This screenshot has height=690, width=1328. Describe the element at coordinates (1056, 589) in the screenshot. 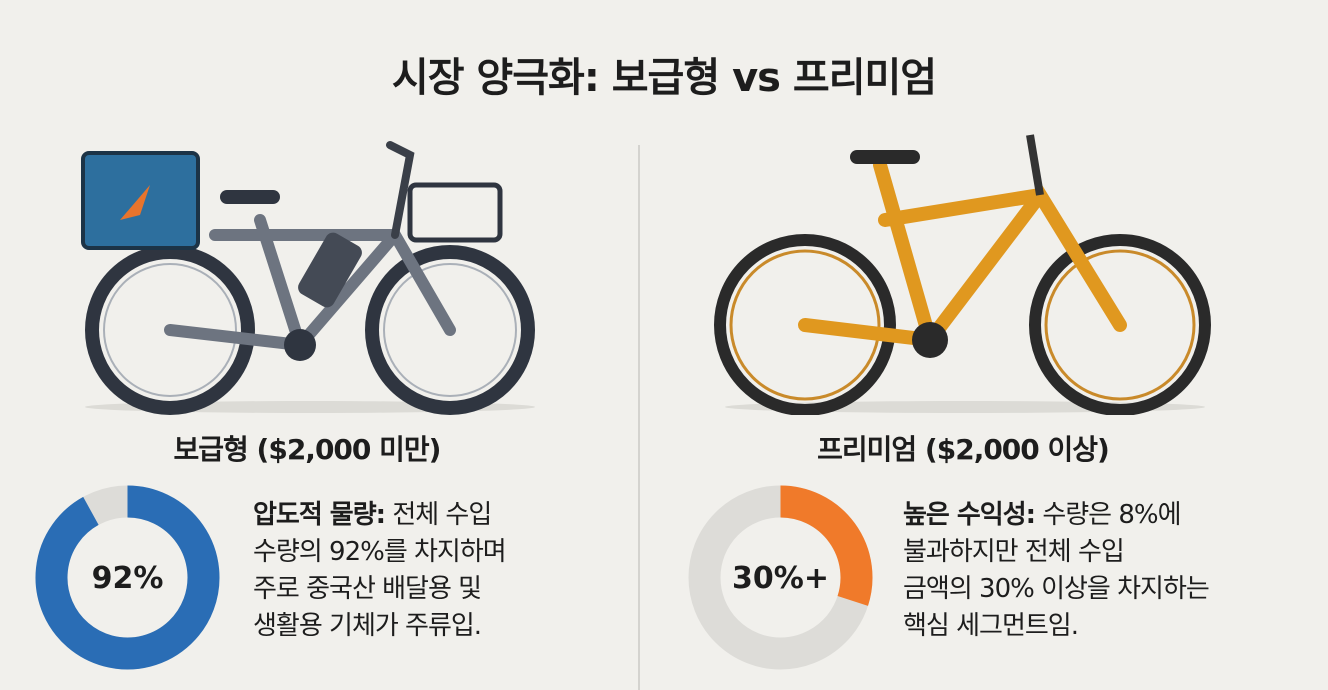

I see `desc-line: 금액의 30% 이상을 차지하는` at that location.